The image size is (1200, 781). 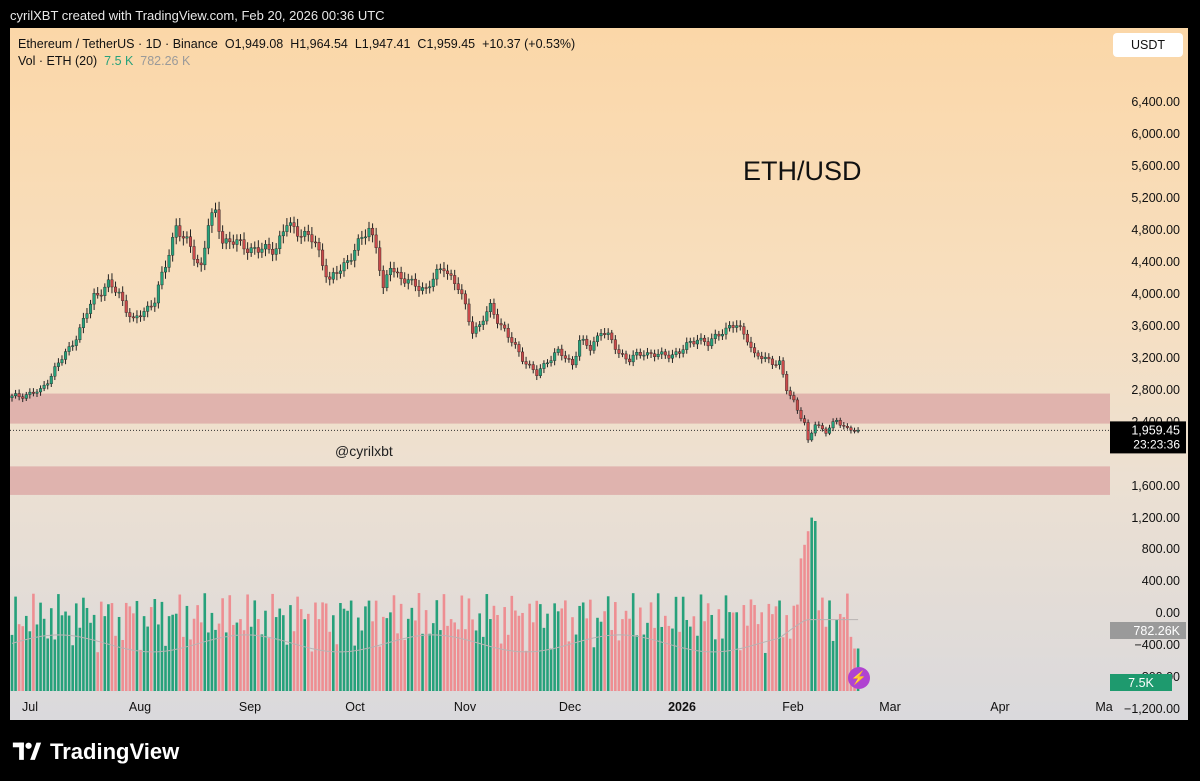 What do you see at coordinates (165, 61) in the screenshot?
I see `volume-ma-value: 782.26 K` at bounding box center [165, 61].